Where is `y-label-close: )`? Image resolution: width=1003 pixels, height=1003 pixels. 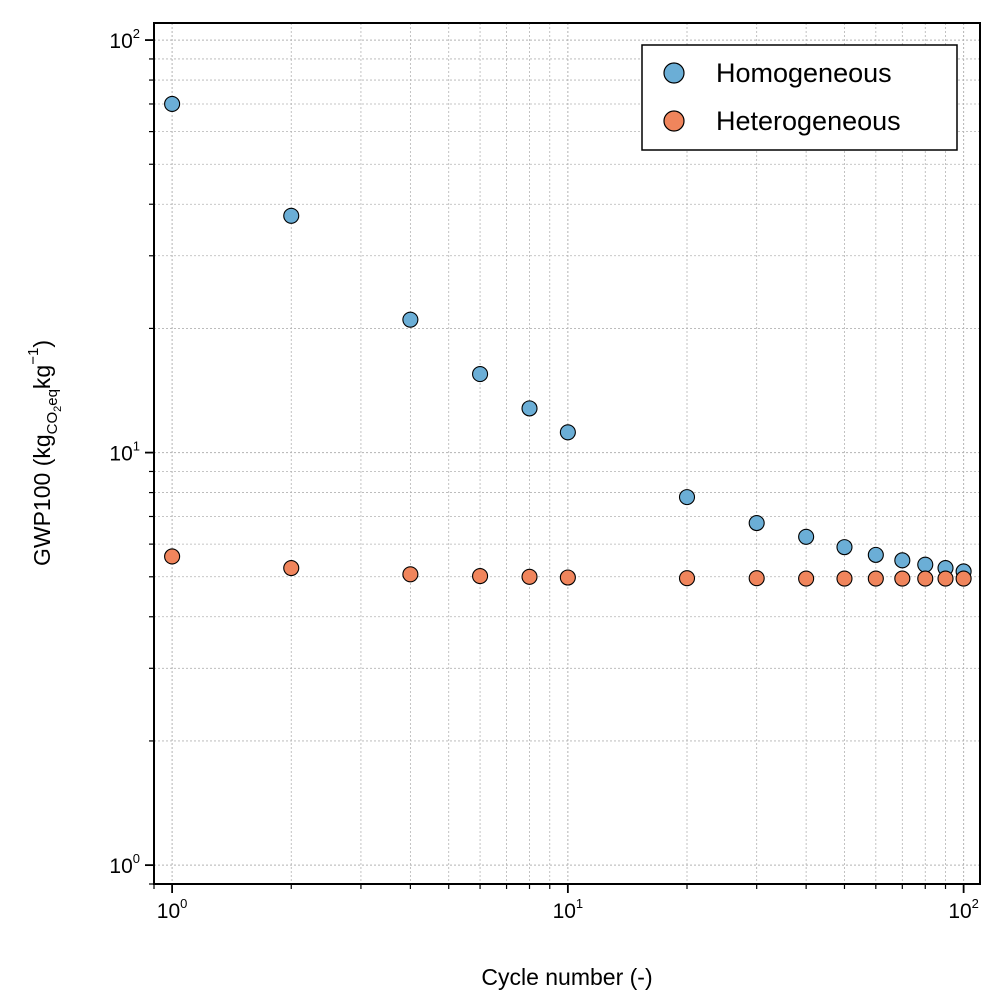 y-label-close: ) is located at coordinates (42, 344).